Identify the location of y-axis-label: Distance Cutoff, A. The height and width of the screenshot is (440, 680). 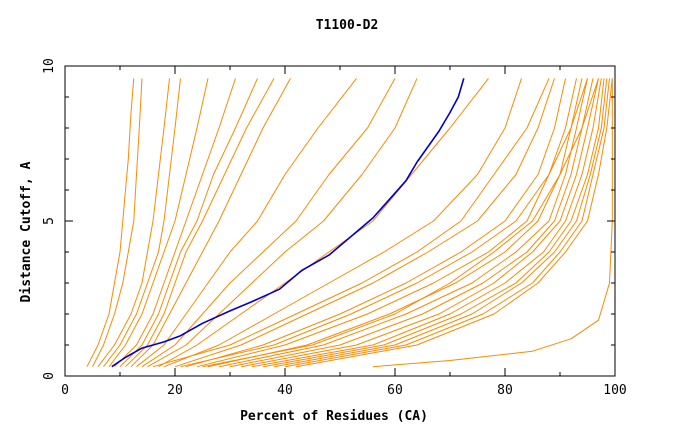
(26, 231).